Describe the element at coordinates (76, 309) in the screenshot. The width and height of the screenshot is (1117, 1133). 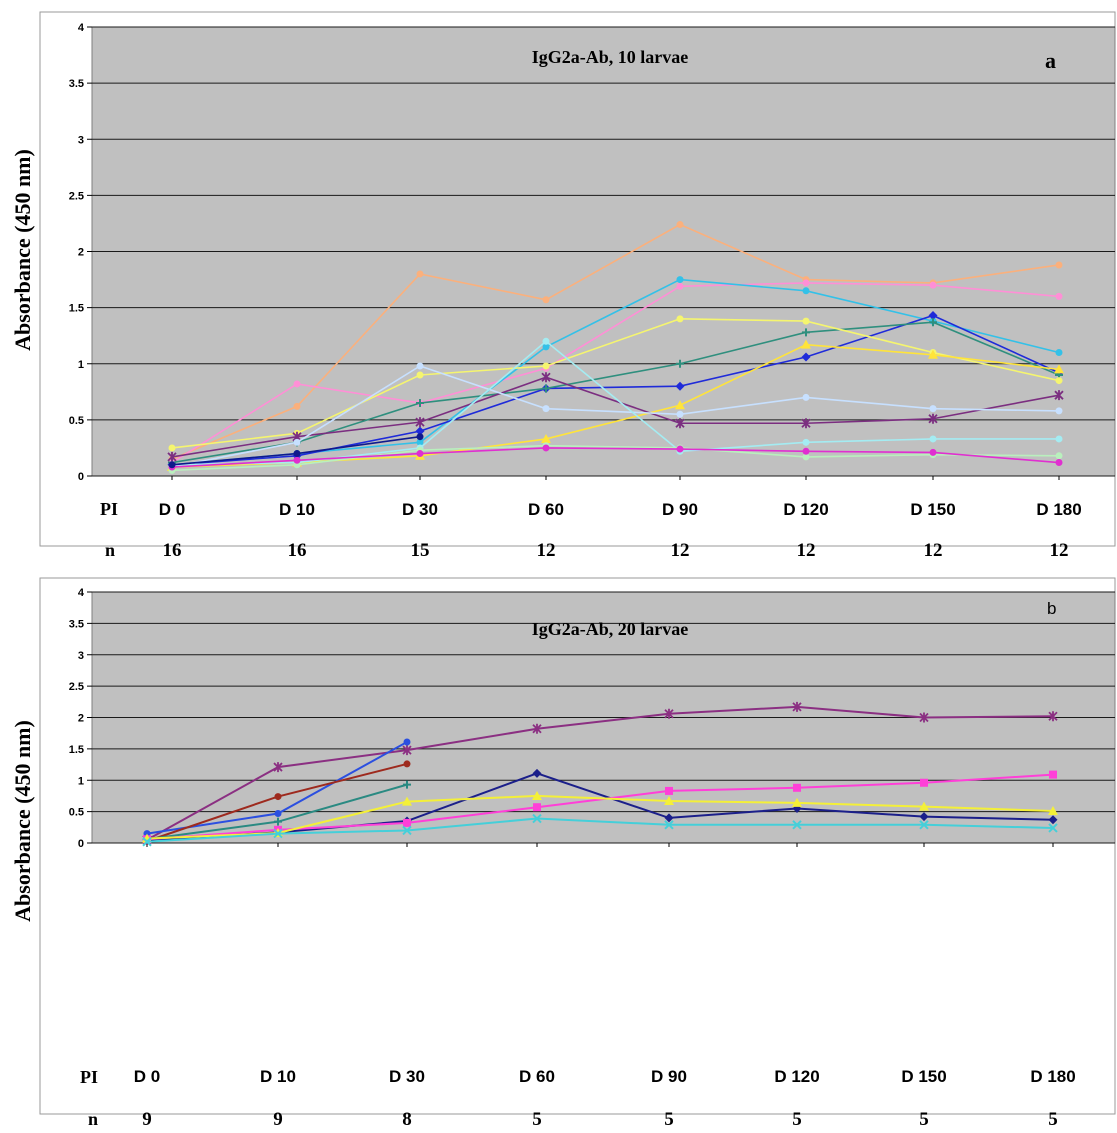
I see `y-tick-label: 1.5` at that location.